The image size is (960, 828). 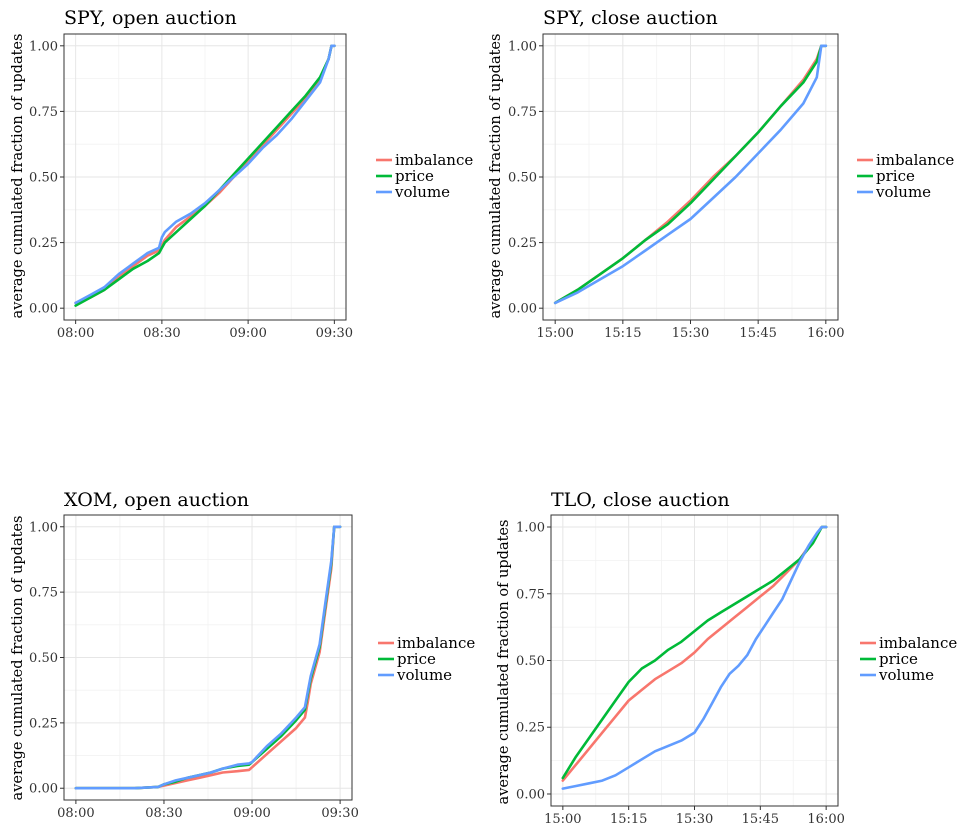 I want to click on chart-title: SPY, close auction, so click(x=630, y=18).